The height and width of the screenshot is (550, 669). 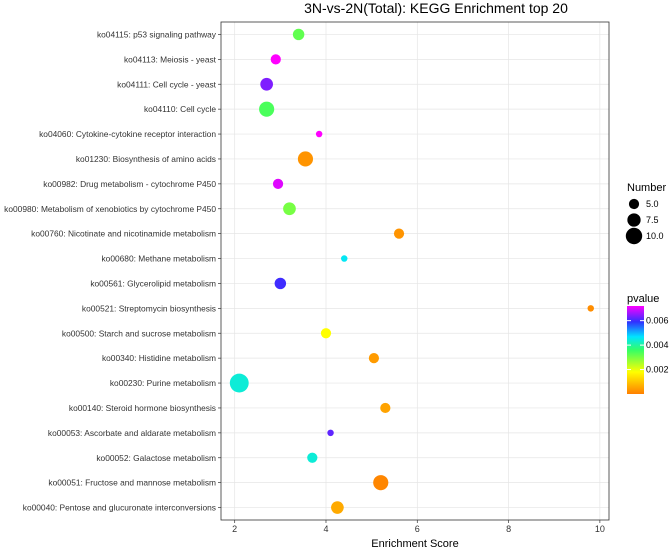 I want to click on y-category-label: ko04110: Cell cycle, so click(x=180, y=109).